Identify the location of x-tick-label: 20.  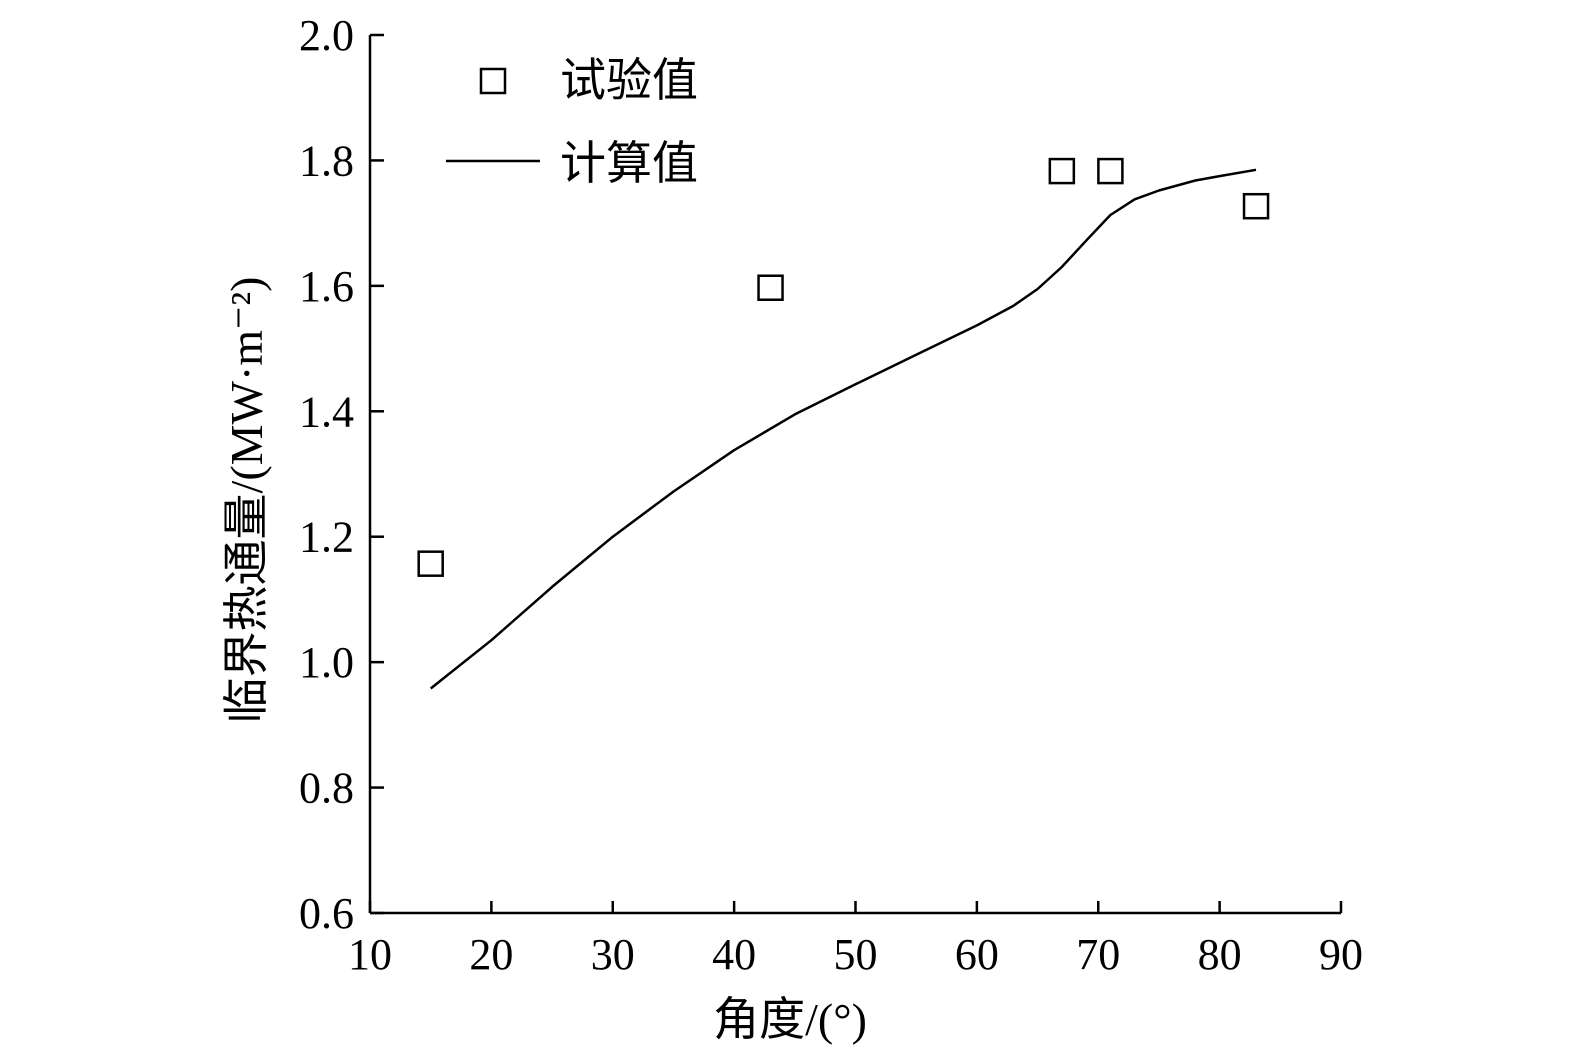
(491, 954).